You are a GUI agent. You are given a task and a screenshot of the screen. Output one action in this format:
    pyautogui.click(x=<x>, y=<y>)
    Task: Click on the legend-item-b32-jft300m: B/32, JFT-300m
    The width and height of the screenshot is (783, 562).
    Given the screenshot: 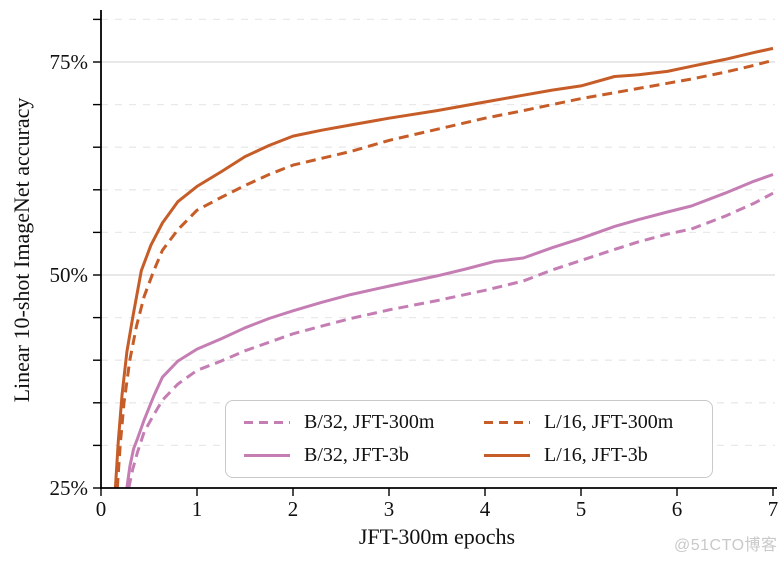 What is the action you would take?
    pyautogui.click(x=349, y=422)
    